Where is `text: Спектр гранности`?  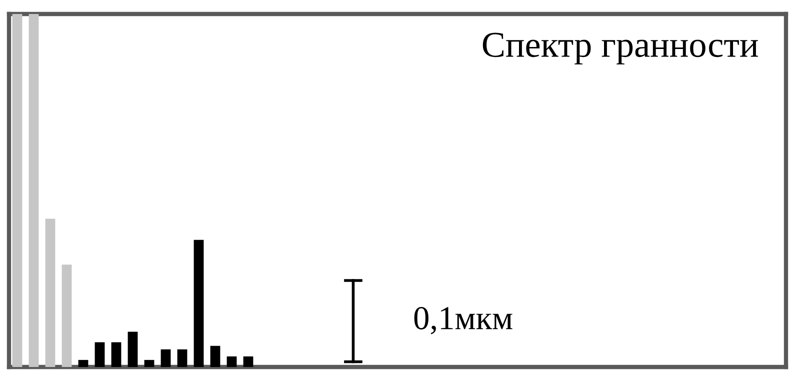
text: Спектр гранности is located at coordinates (620, 48).